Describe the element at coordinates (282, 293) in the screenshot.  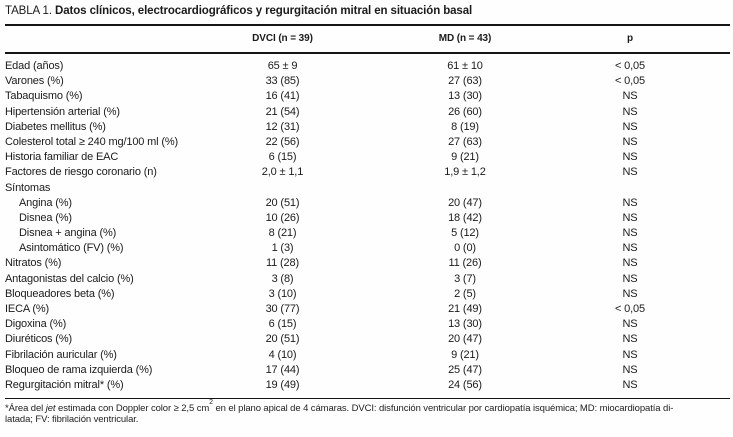
I see `cell-dvci: 3 (10)` at that location.